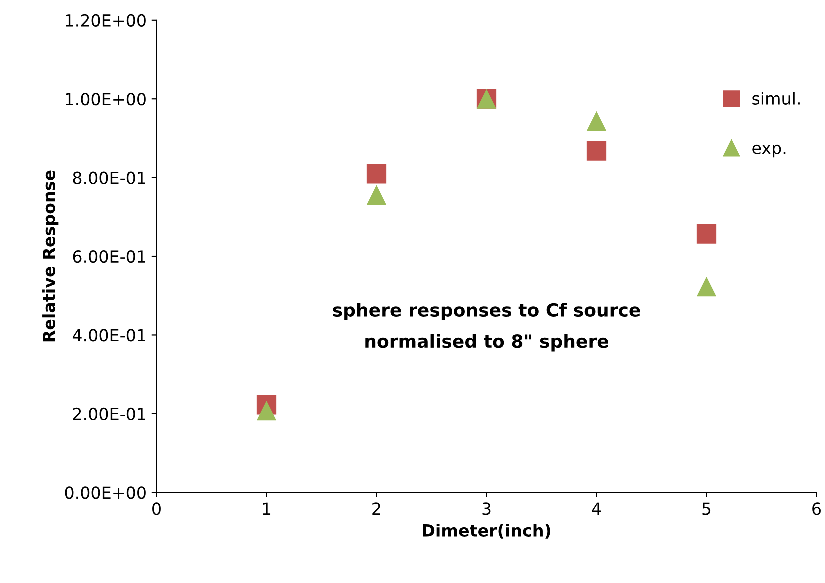  Describe the element at coordinates (776, 98) in the screenshot. I see `legend-label: simul.` at that location.